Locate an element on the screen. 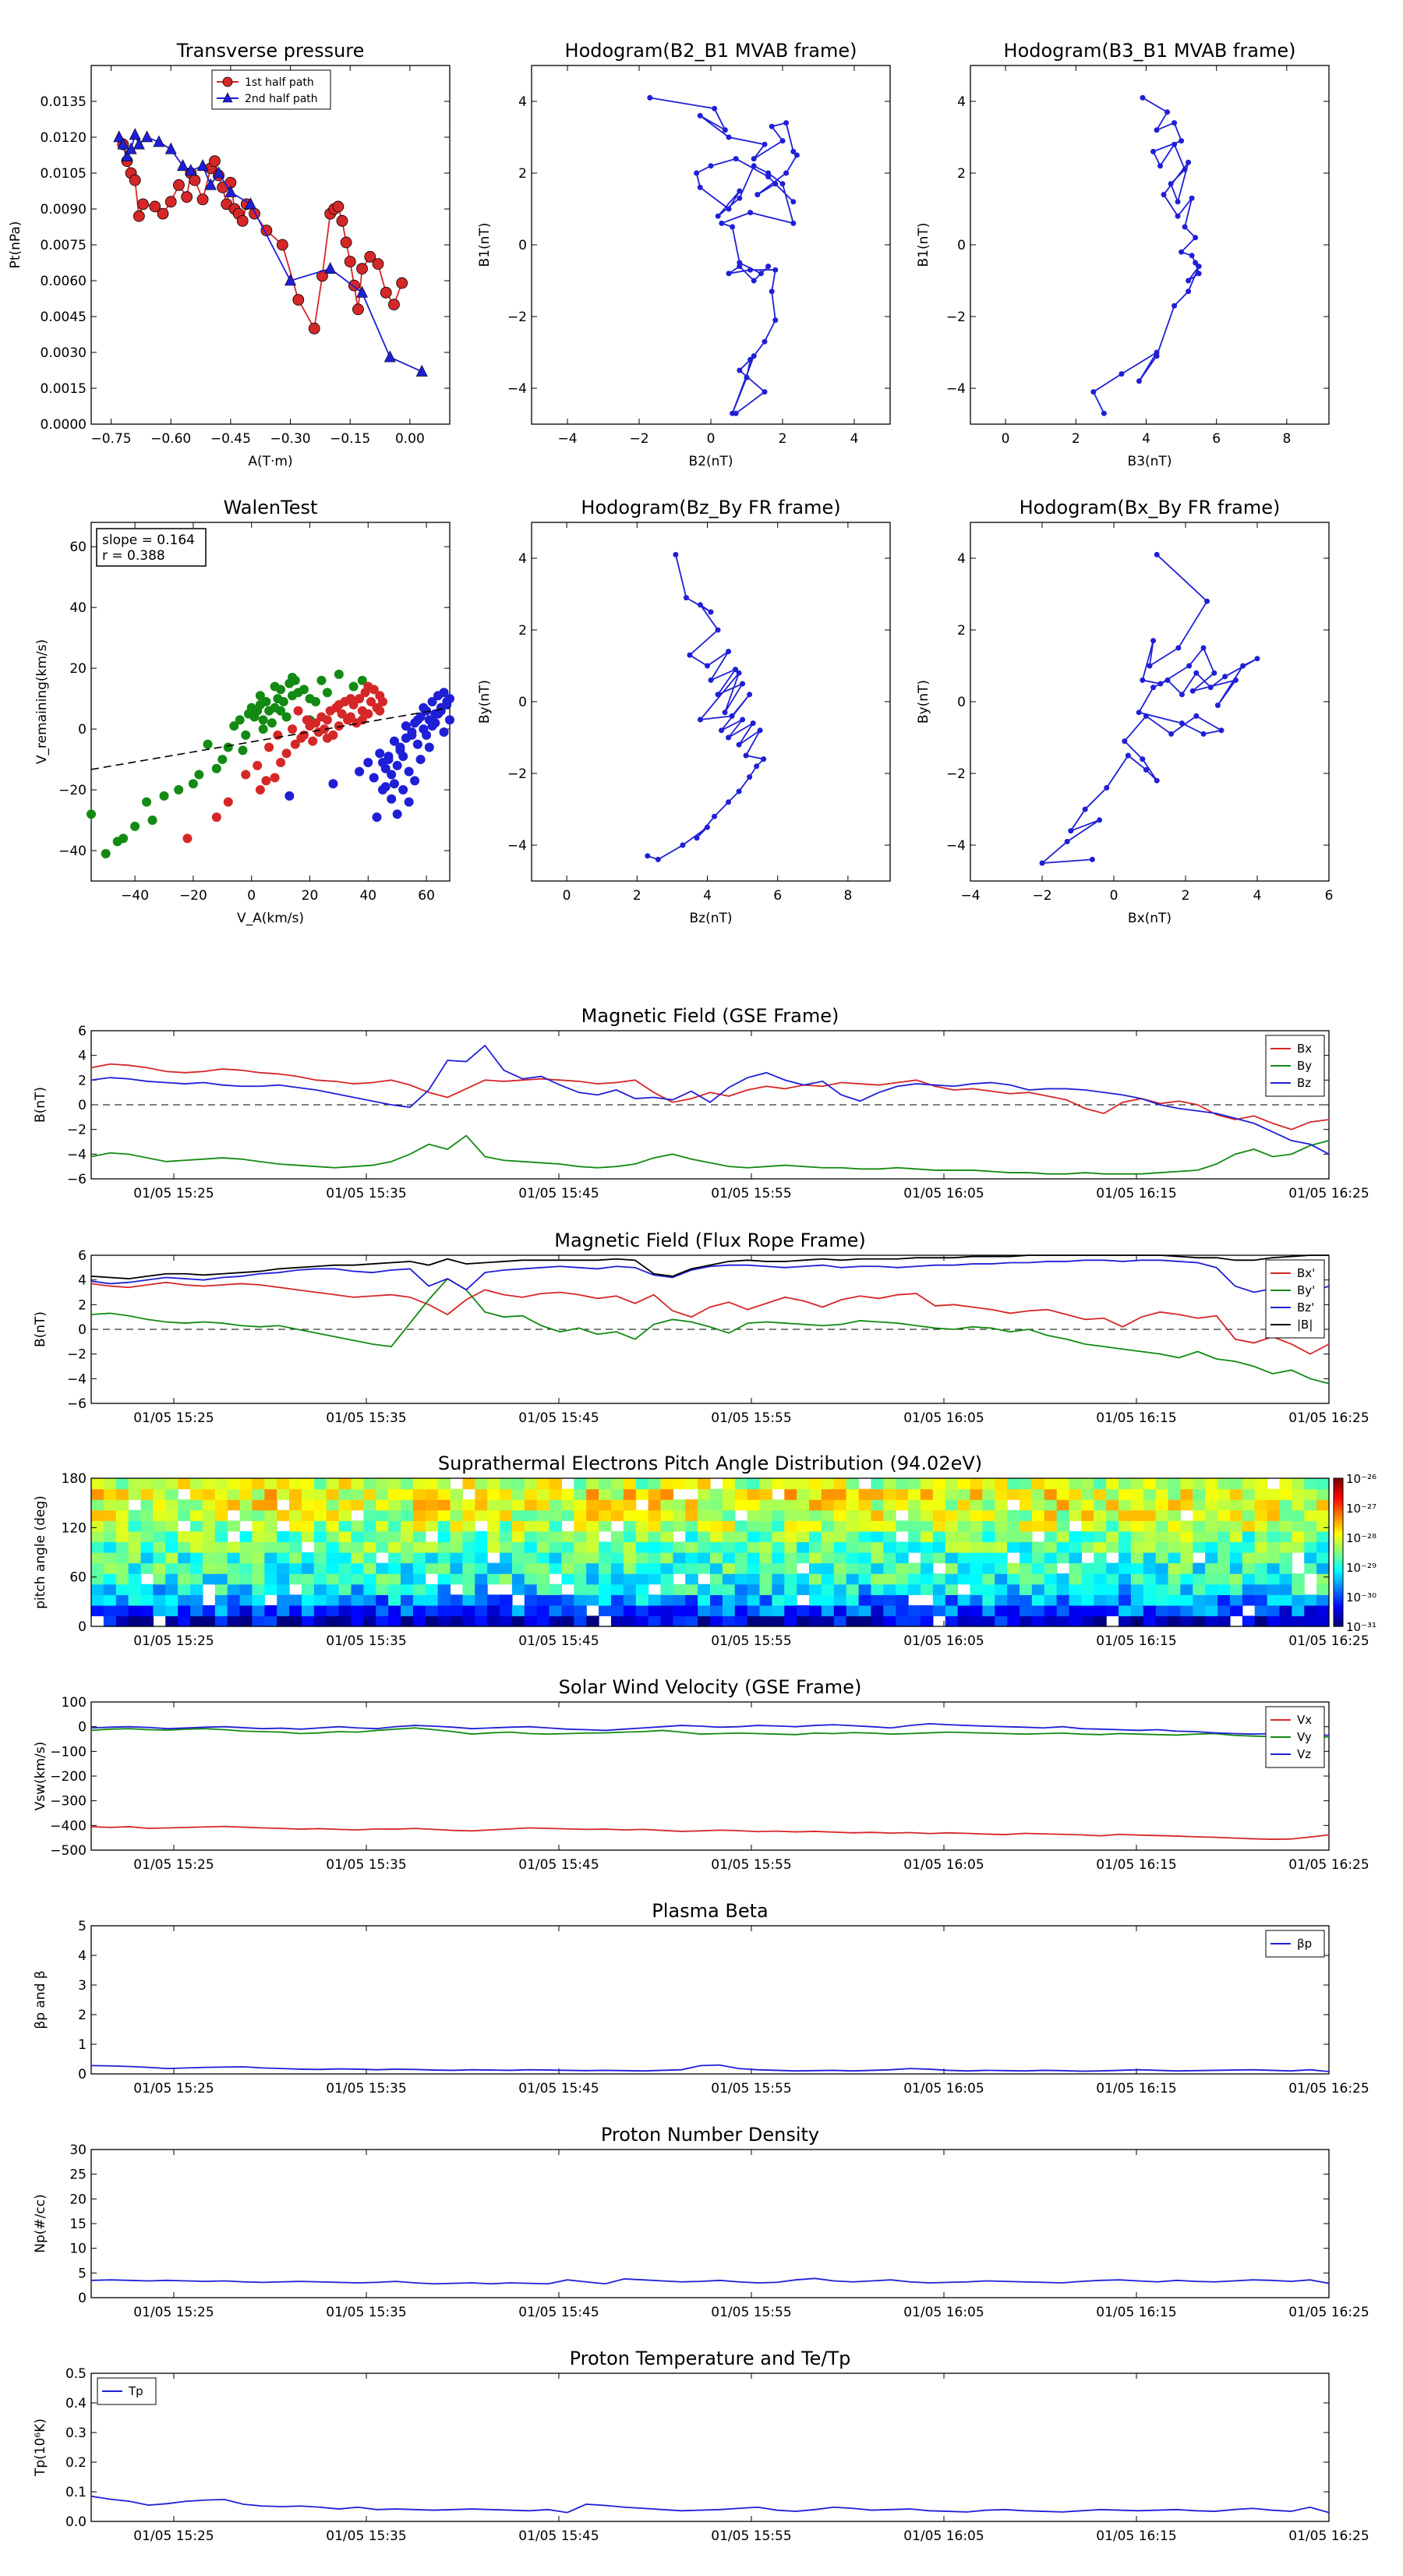 Image resolution: width=1403 pixels, height=2576 pixels. y-tick-label: 0 is located at coordinates (82, 1627).